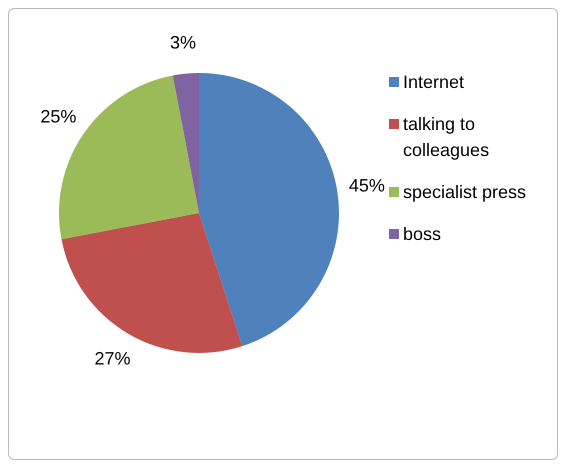 The width and height of the screenshot is (566, 468). I want to click on data-label: 3%, so click(183, 42).